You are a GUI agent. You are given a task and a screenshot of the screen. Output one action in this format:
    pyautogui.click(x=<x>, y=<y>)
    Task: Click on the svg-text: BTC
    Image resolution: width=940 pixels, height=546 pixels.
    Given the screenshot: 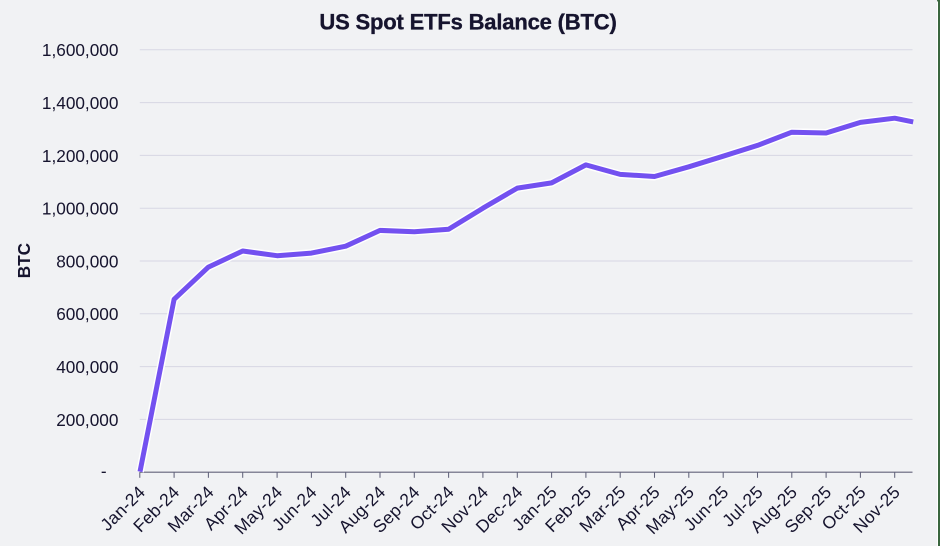 What is the action you would take?
    pyautogui.click(x=24, y=260)
    